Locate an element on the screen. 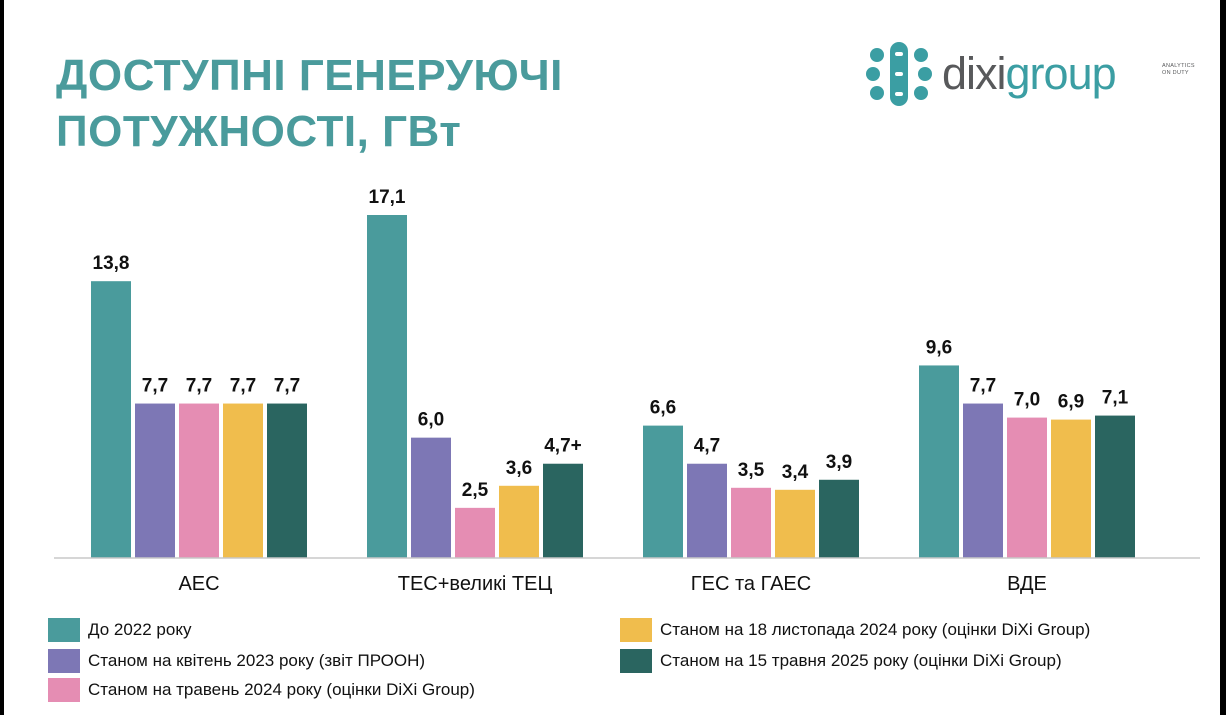 This screenshot has width=1226, height=715. page-title: ДОСТУПНІ ГЕНЕРУЮЧІ ПОТУЖНОСТІ, ГВт is located at coordinates (309, 104).